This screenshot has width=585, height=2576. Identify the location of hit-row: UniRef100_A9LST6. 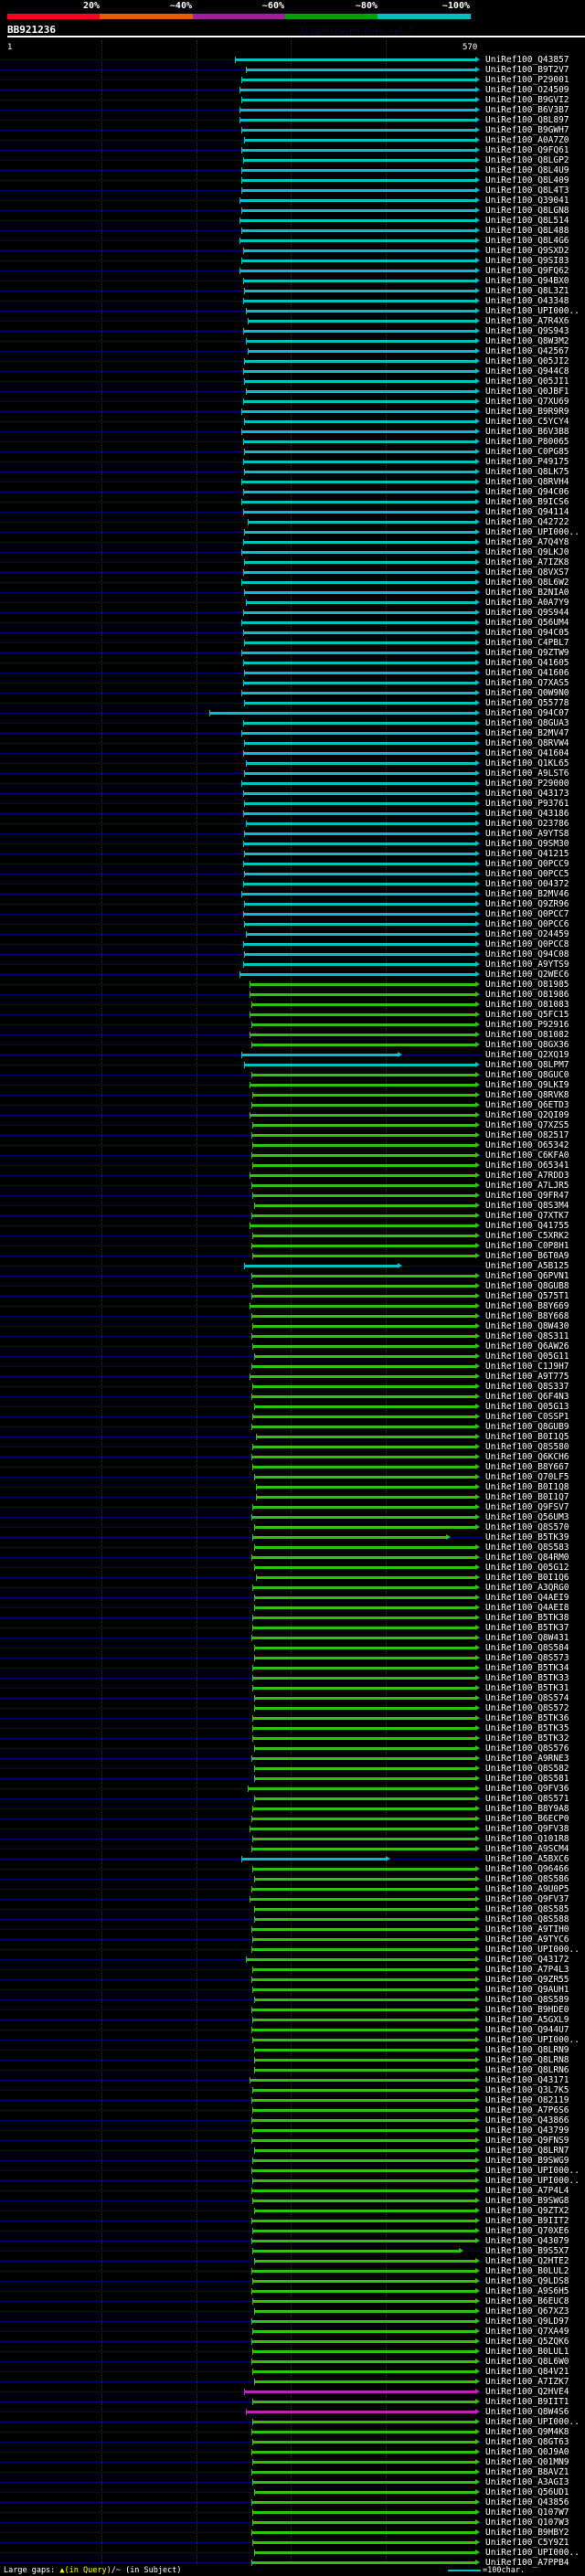
(293, 774).